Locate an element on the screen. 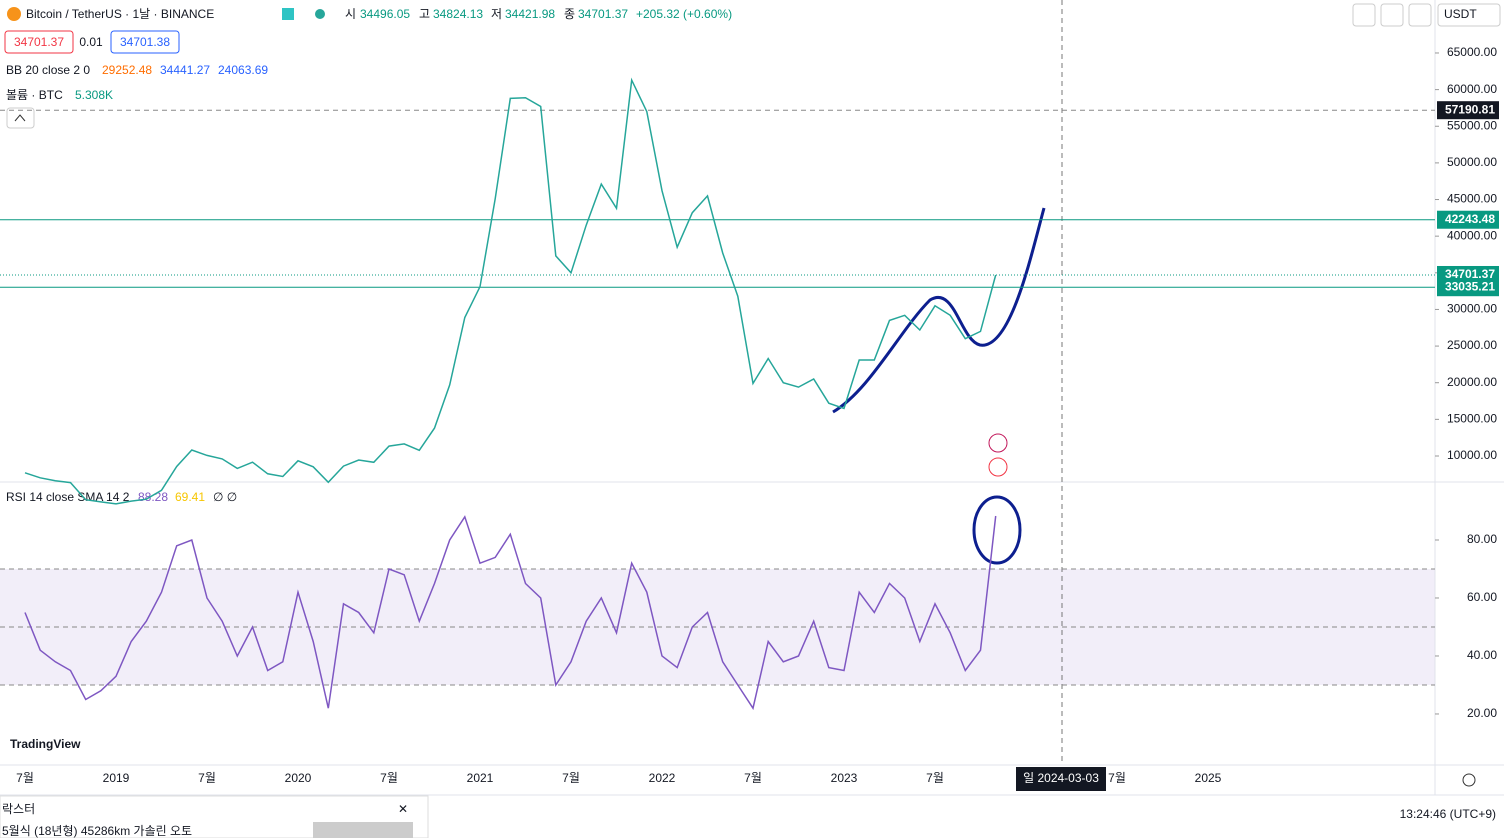 The height and width of the screenshot is (838, 1504). y-tick-label: 20000.00 is located at coordinates (1472, 382).